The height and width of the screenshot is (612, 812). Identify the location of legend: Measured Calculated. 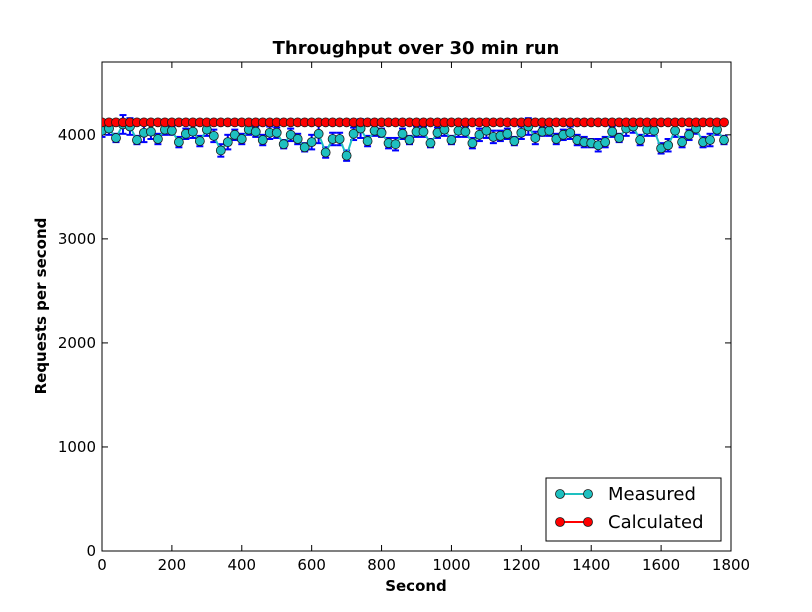
(633, 509).